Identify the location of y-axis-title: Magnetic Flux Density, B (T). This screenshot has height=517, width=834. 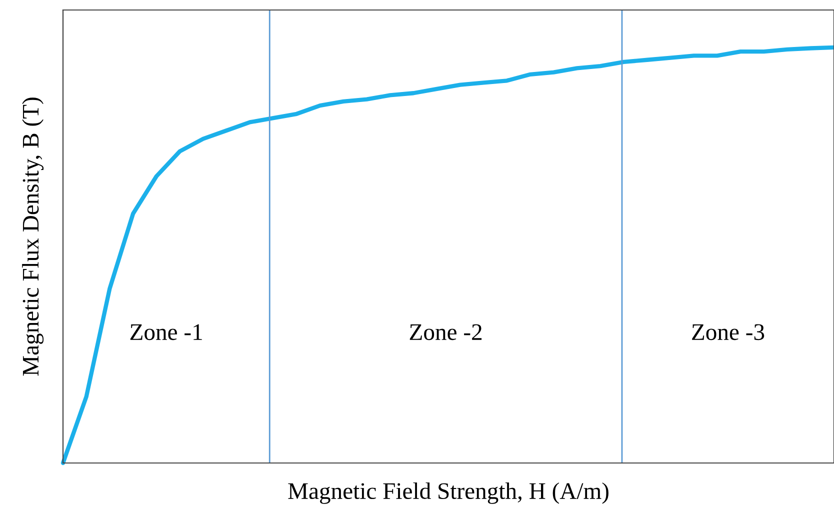
(33, 237).